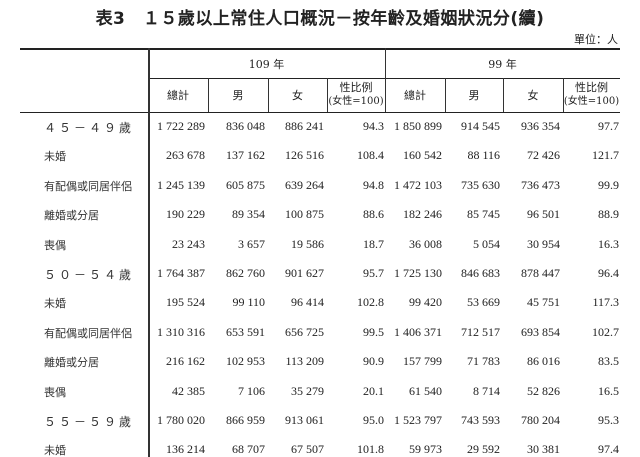 This screenshot has height=457, width=640. Describe the element at coordinates (425, 390) in the screenshot. I see `table-cell: 61 540` at that location.